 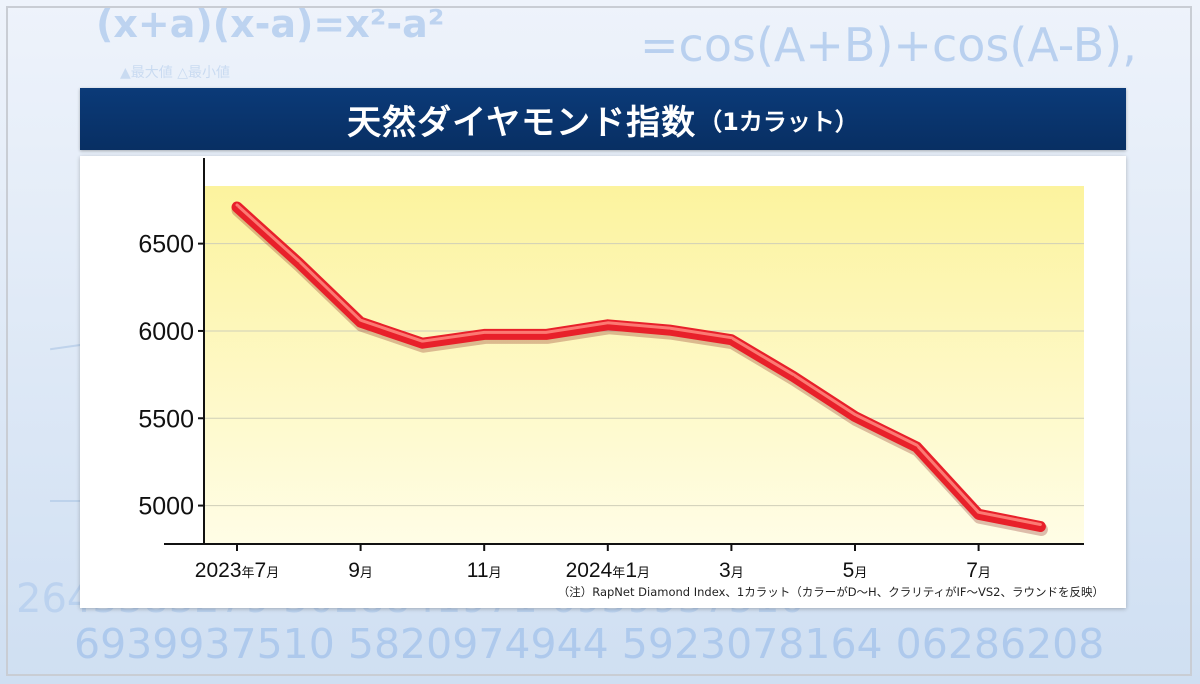 I want to click on background-formula-small: ▲最大値 △最小値, so click(x=175, y=73).